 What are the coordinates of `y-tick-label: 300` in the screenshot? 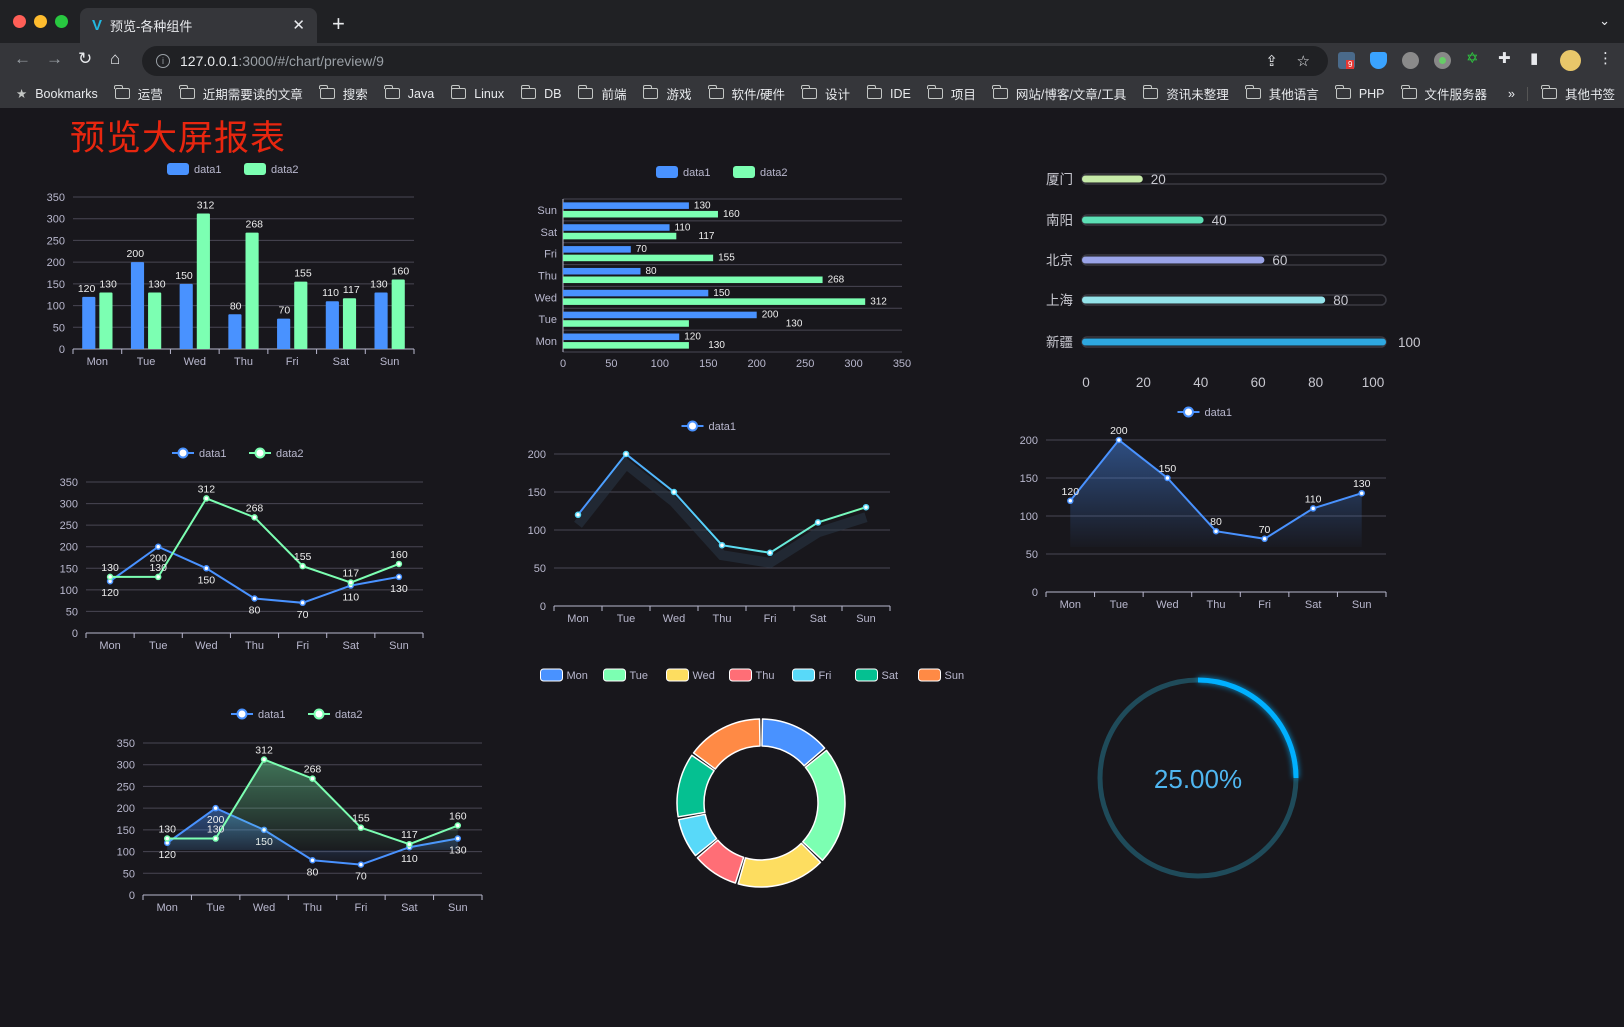 It's located at (69, 505).